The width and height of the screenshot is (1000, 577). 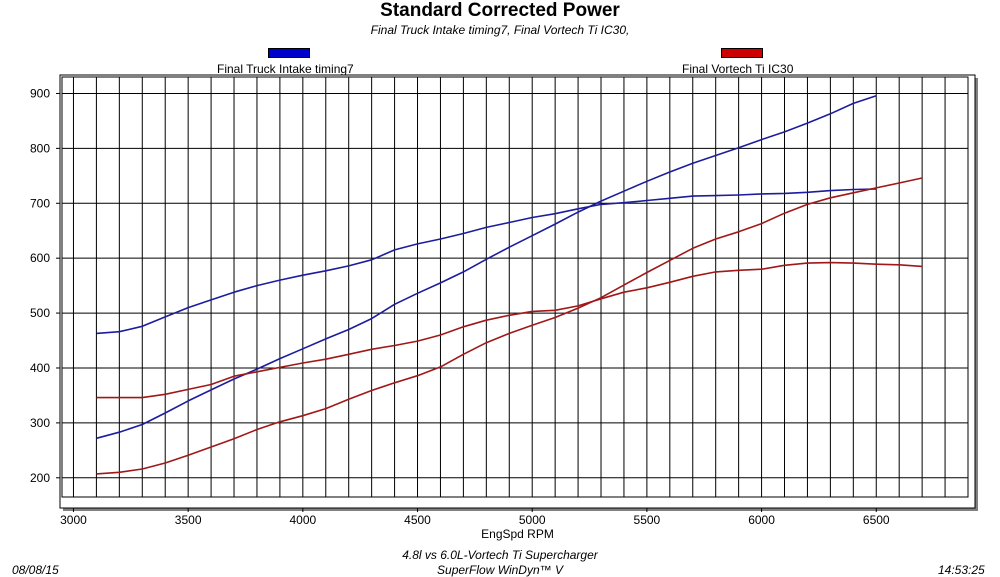 What do you see at coordinates (40, 423) in the screenshot?
I see `y-tick-label: 300` at bounding box center [40, 423].